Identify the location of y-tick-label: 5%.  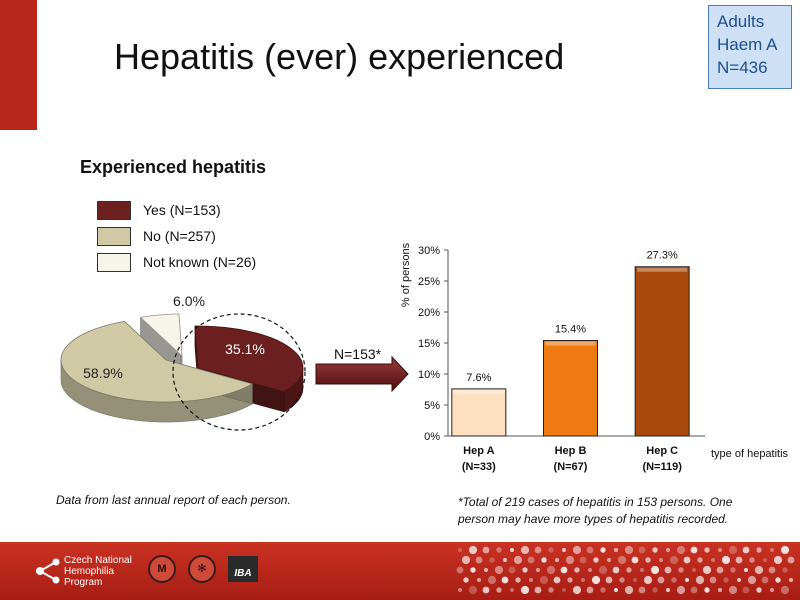
(432, 406).